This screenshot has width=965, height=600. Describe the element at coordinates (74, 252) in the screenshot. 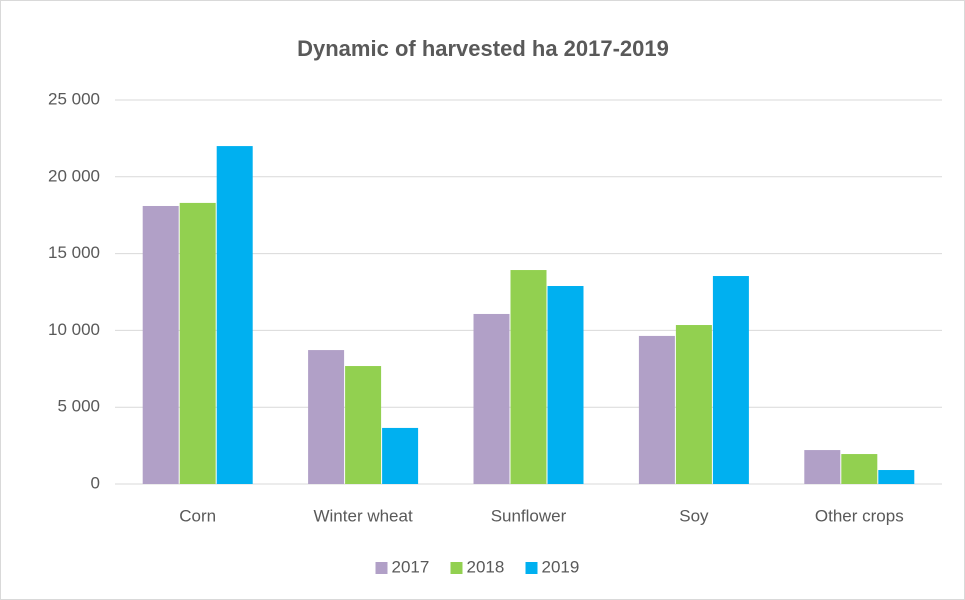

I see `y-tick-label: 15 000` at that location.